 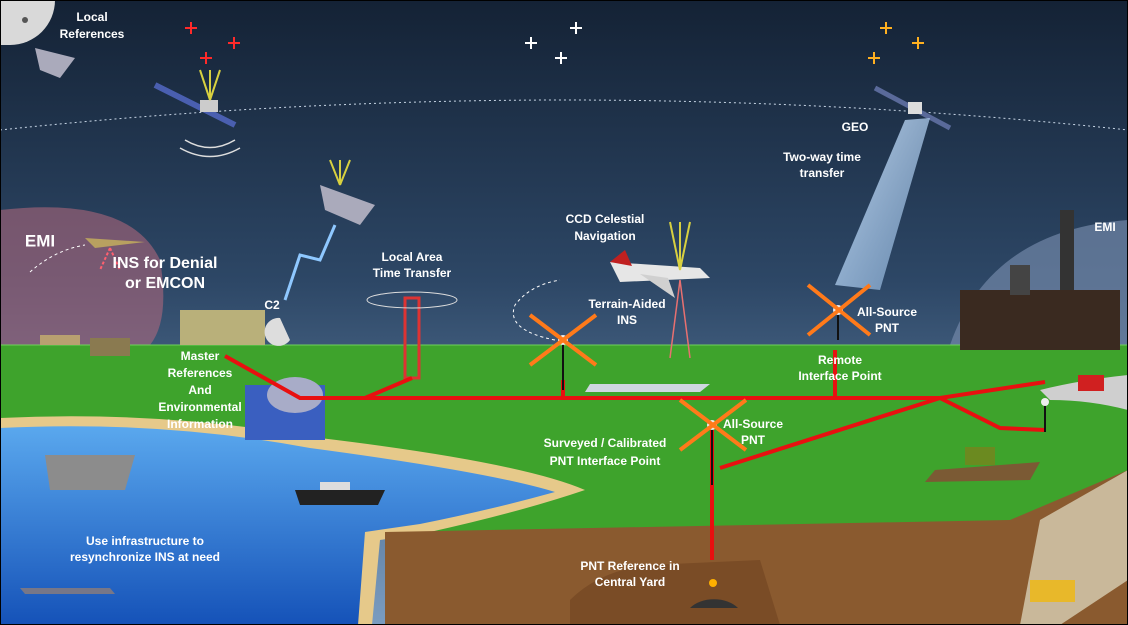 I want to click on interface-points, so click(x=788, y=384).